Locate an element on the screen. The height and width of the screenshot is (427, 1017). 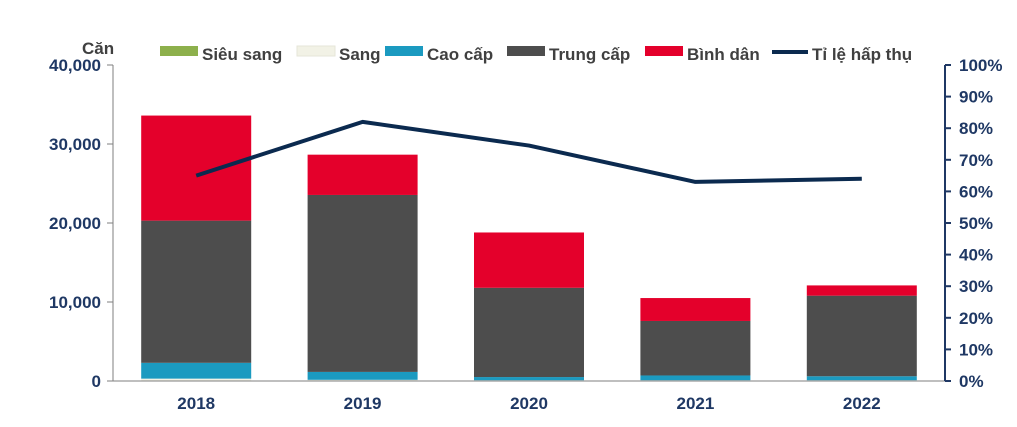
bar-2019-bình-dân is located at coordinates (362, 174).